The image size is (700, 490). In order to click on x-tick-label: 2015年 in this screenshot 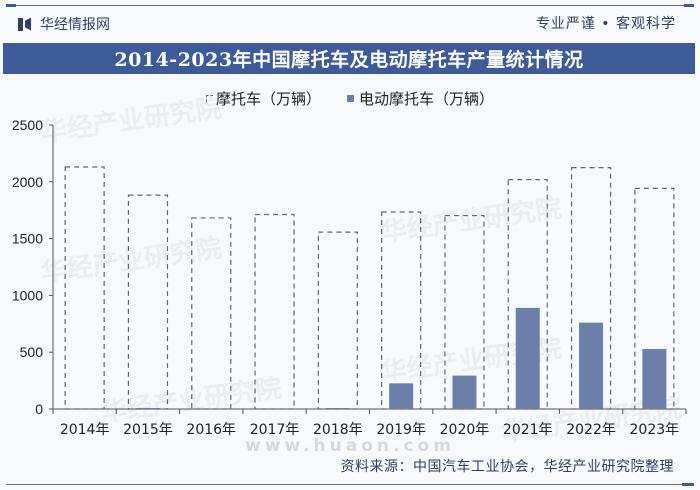, I will do `click(148, 430)`.